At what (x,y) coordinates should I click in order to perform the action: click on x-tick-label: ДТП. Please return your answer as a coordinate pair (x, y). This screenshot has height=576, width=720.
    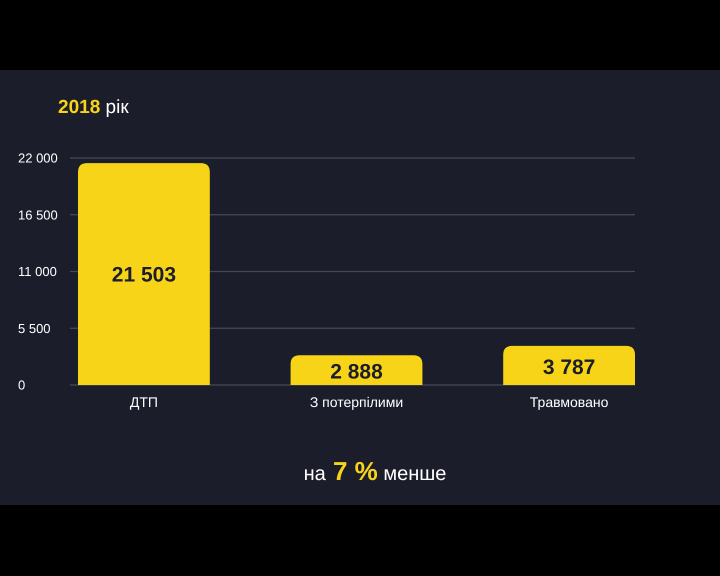
    Looking at the image, I should click on (144, 402).